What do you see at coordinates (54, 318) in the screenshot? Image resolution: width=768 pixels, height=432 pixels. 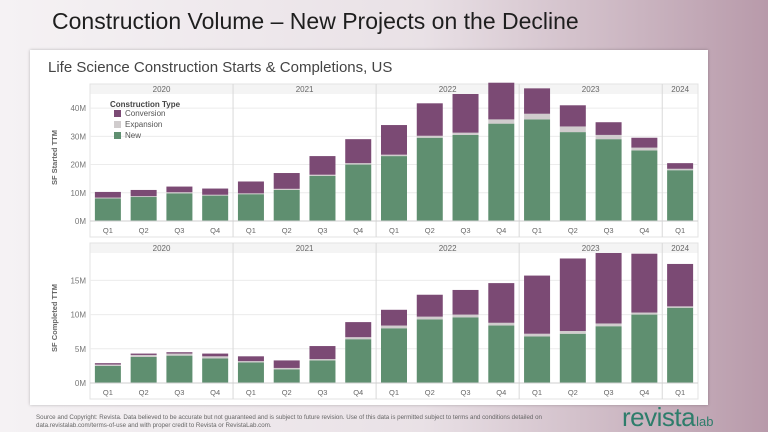 I see `y-axis-label: SF Completed TTM` at bounding box center [54, 318].